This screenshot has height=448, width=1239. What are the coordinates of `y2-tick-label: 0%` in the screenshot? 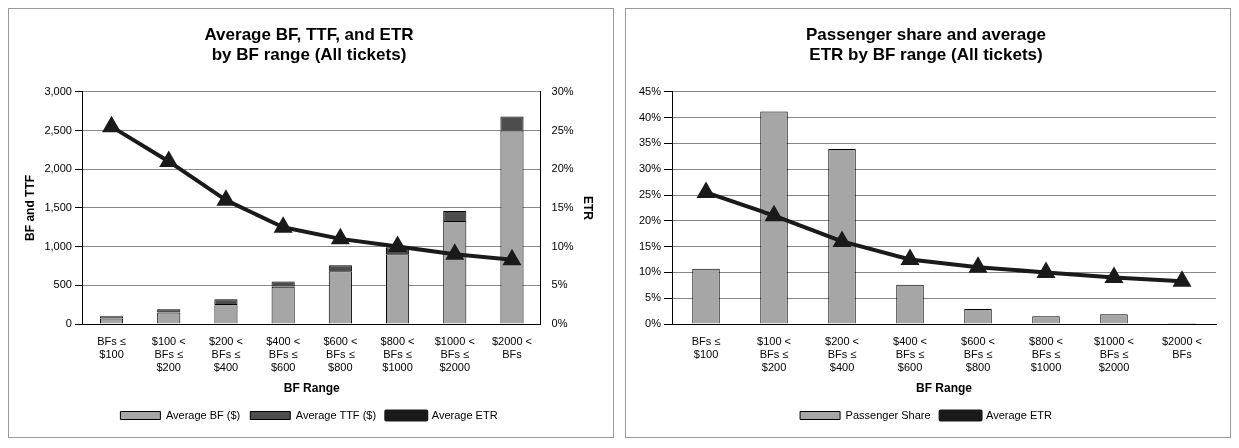 It's located at (559, 323).